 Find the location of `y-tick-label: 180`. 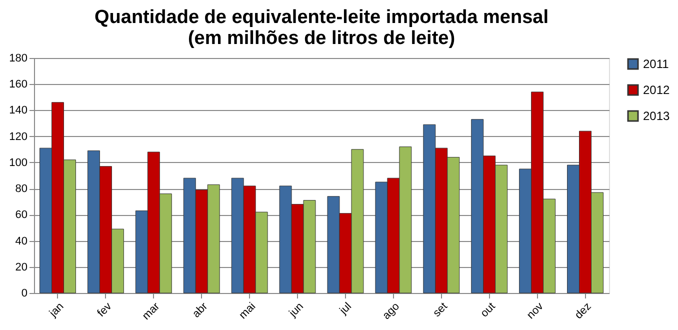

y-tick-label: 180 is located at coordinates (18, 58).